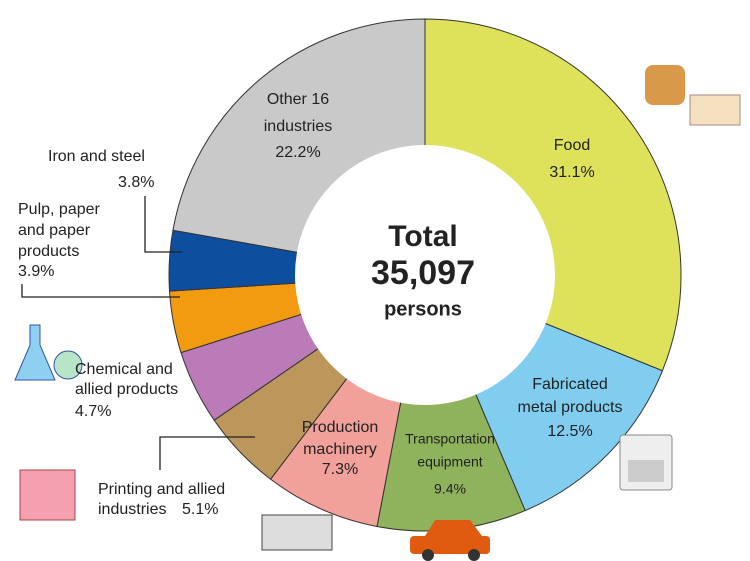 The image size is (750, 561). Describe the element at coordinates (93, 411) in the screenshot. I see `slice-value-label: 4.7%` at that location.